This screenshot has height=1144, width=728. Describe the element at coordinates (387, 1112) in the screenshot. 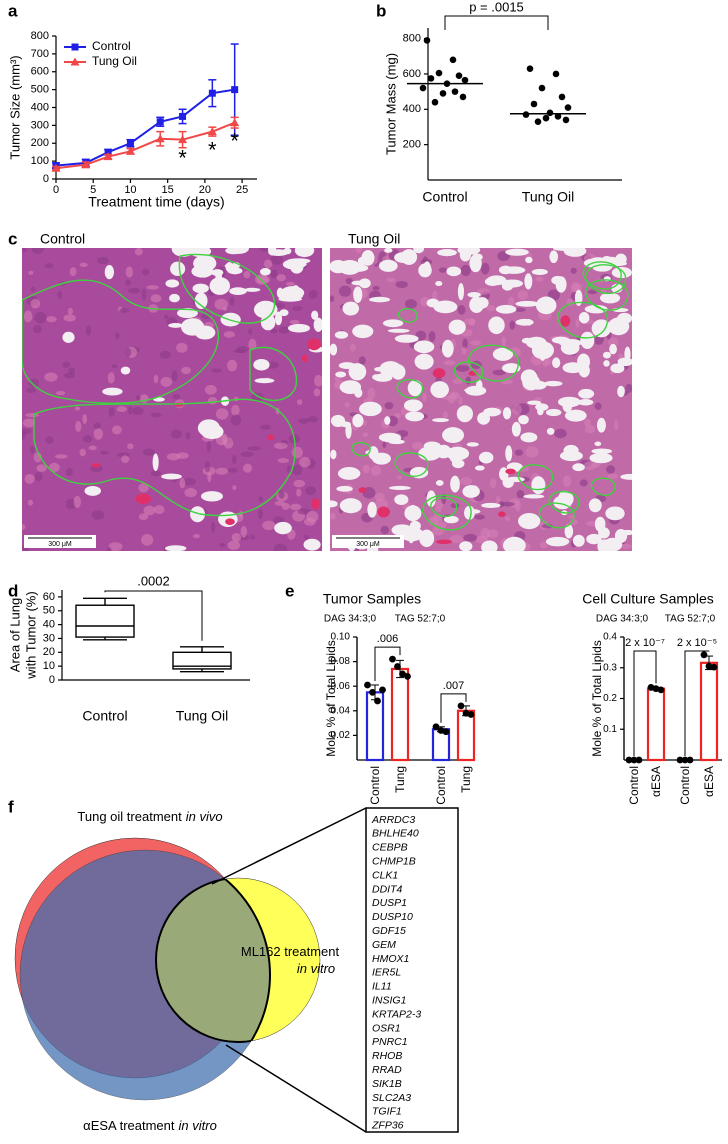

I see `gene: TGIF1` at that location.